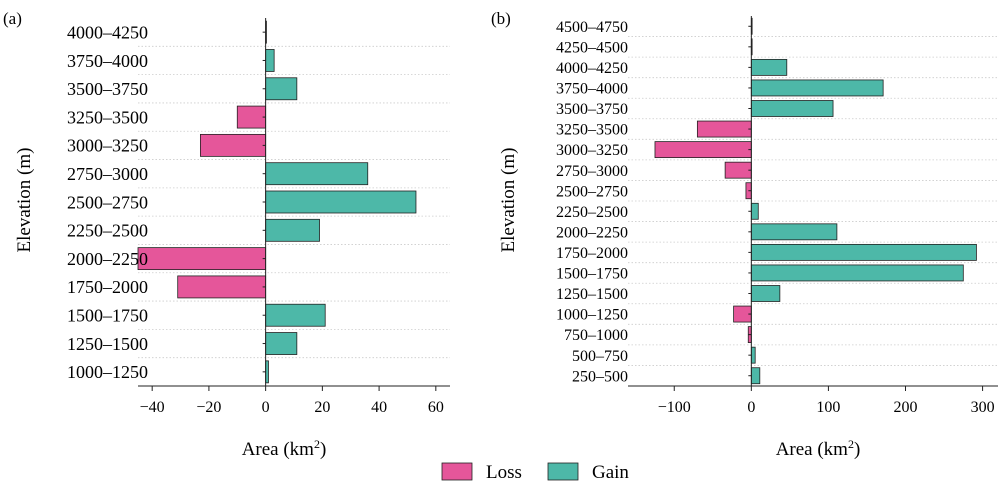 Image resolution: width=1004 pixels, height=482 pixels. What do you see at coordinates (828, 407) in the screenshot?
I see `x-tick-label: 100` at bounding box center [828, 407].